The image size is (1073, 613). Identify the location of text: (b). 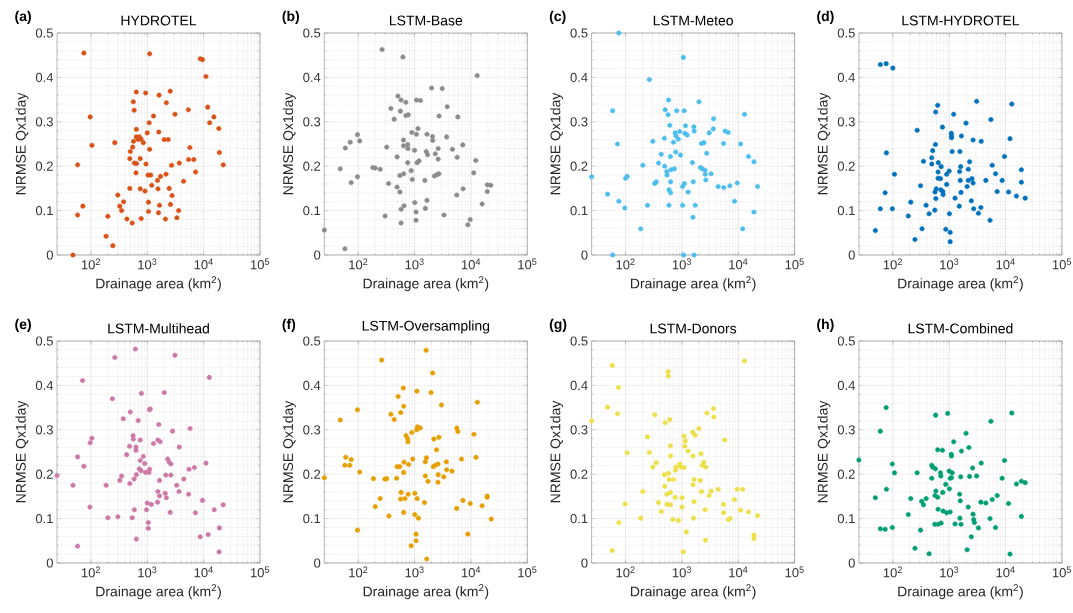
(291, 17).